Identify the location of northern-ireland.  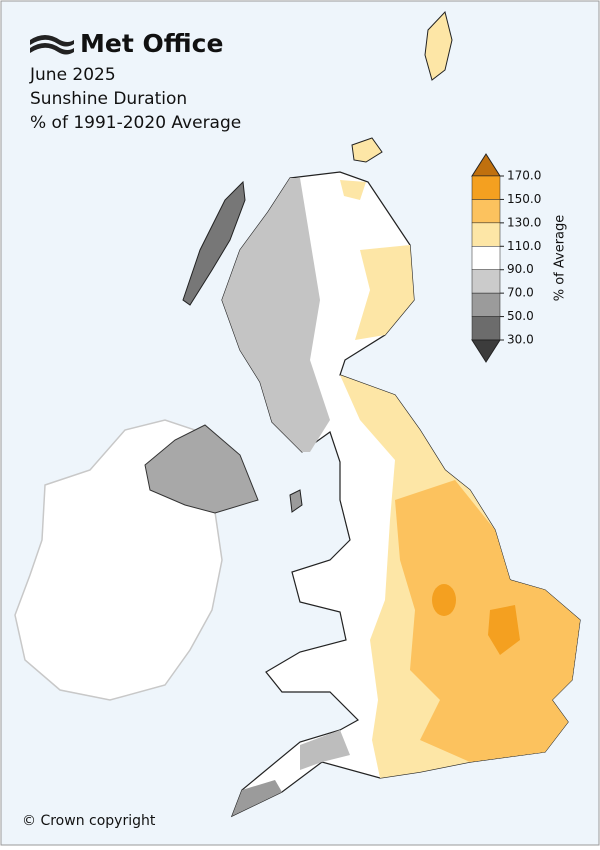
(201, 469).